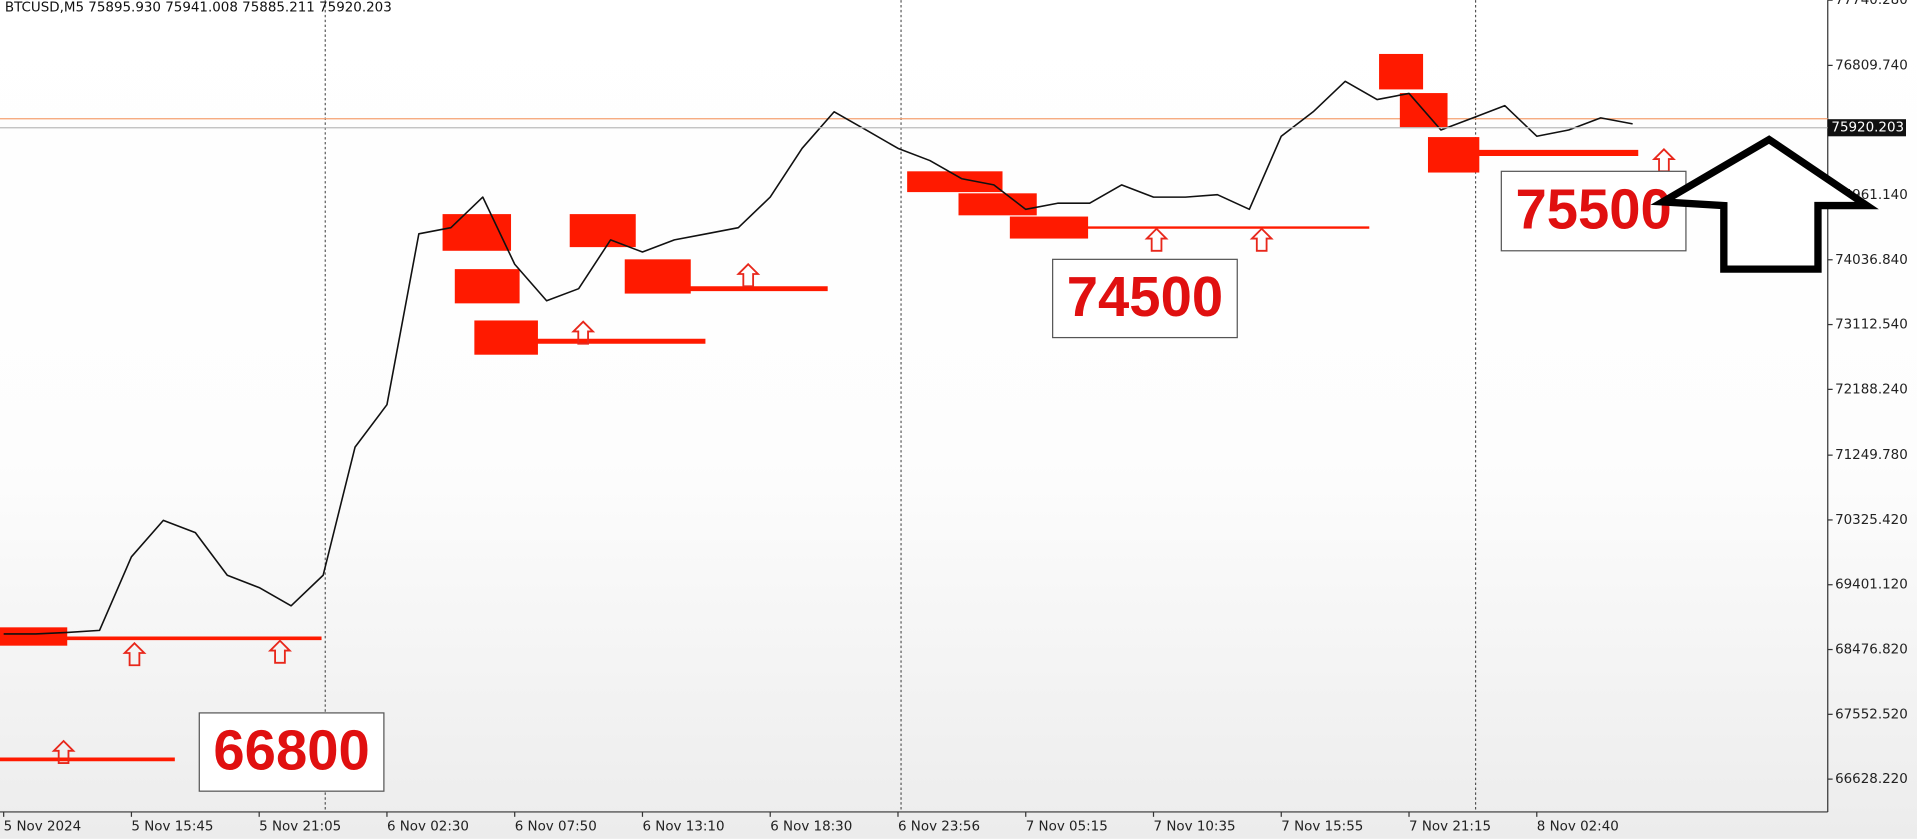 The height and width of the screenshot is (839, 1917). Describe the element at coordinates (1195, 827) in the screenshot. I see `x-tick-label: 7 Nov 10:35` at that location.